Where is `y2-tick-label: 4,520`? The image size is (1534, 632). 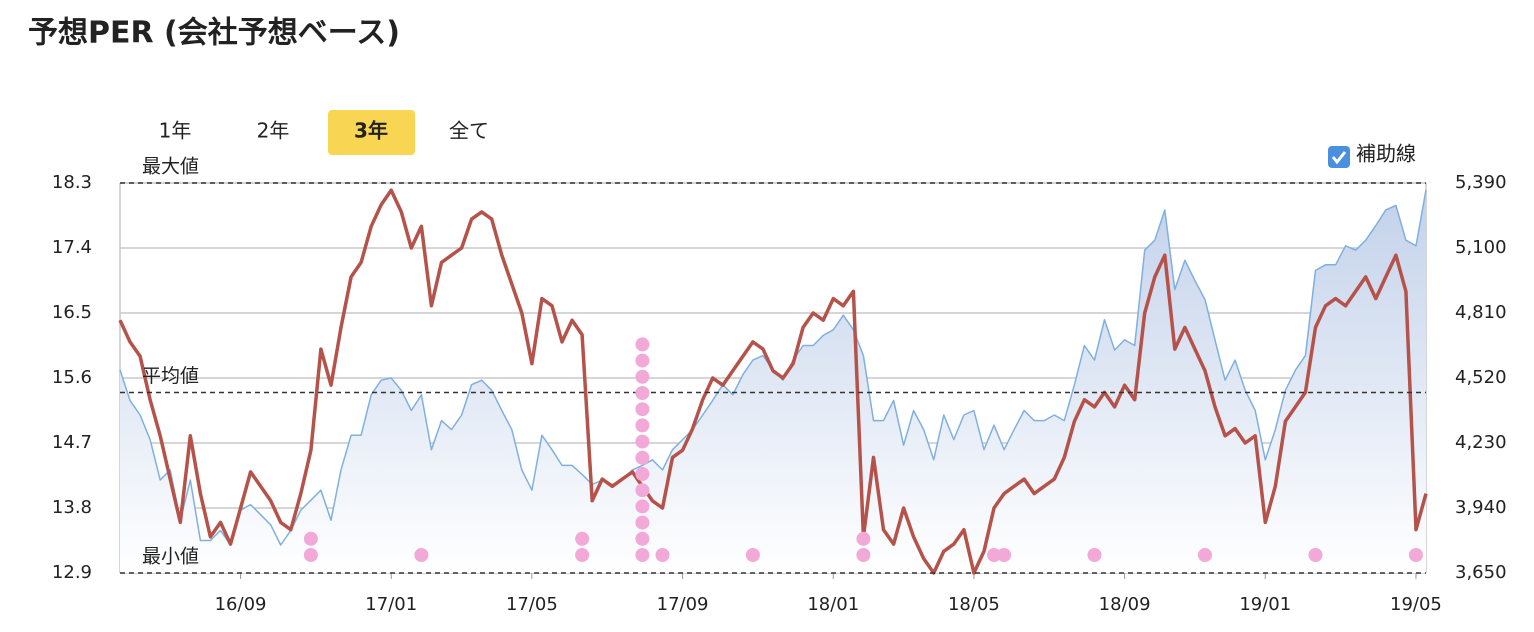 y2-tick-label: 4,520 is located at coordinates (1481, 377).